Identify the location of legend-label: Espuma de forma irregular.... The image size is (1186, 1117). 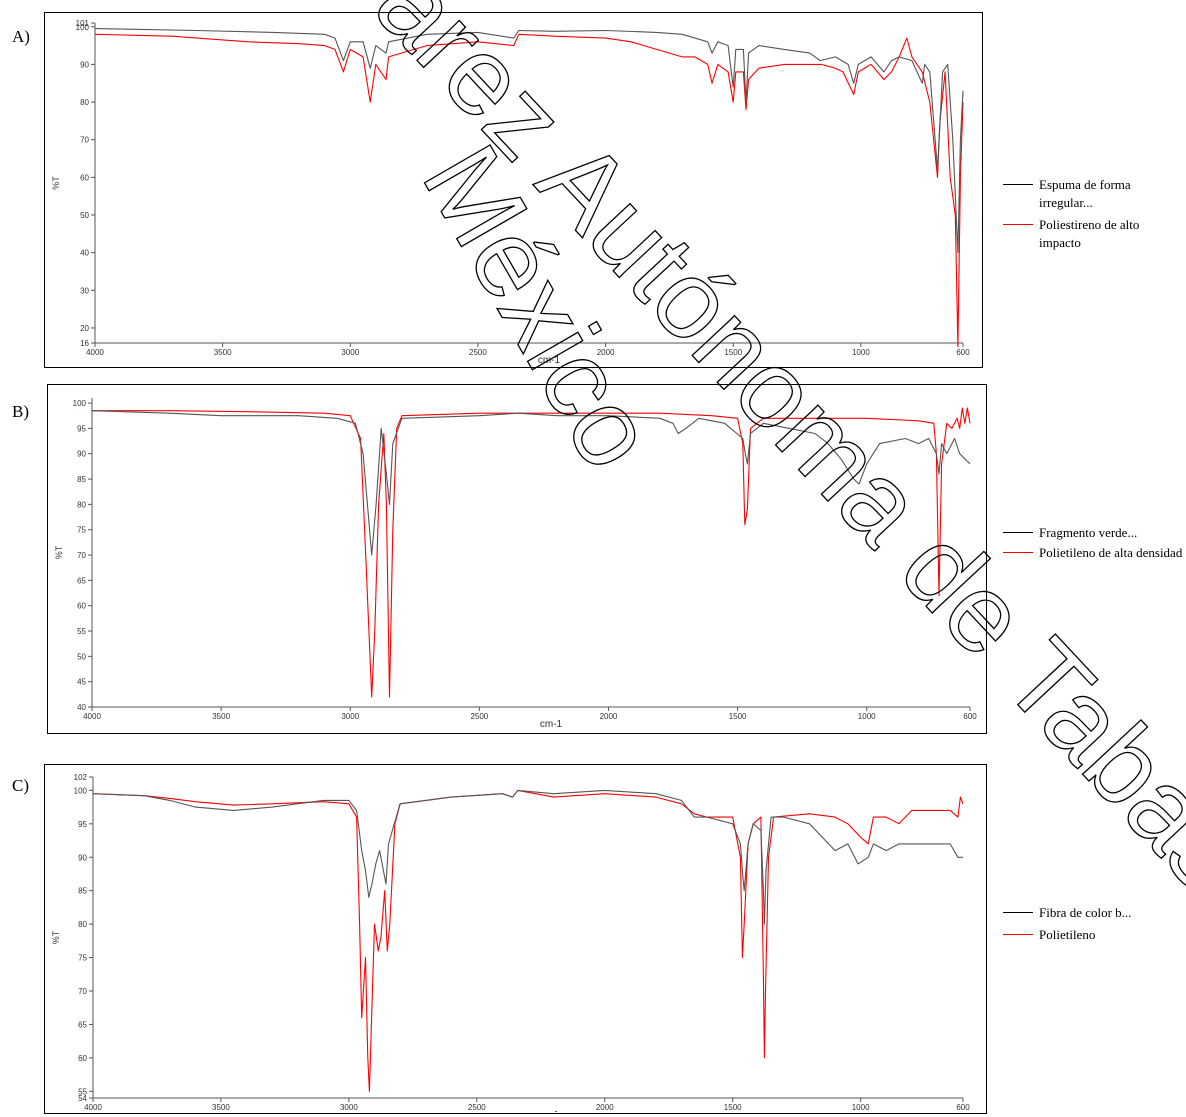
(1085, 193).